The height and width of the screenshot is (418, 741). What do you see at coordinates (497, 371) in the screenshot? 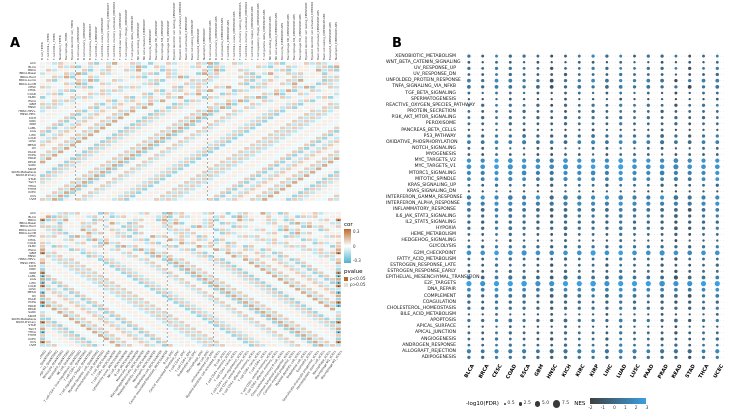
I see `b-cancer-label: CESC` at bounding box center [497, 371].